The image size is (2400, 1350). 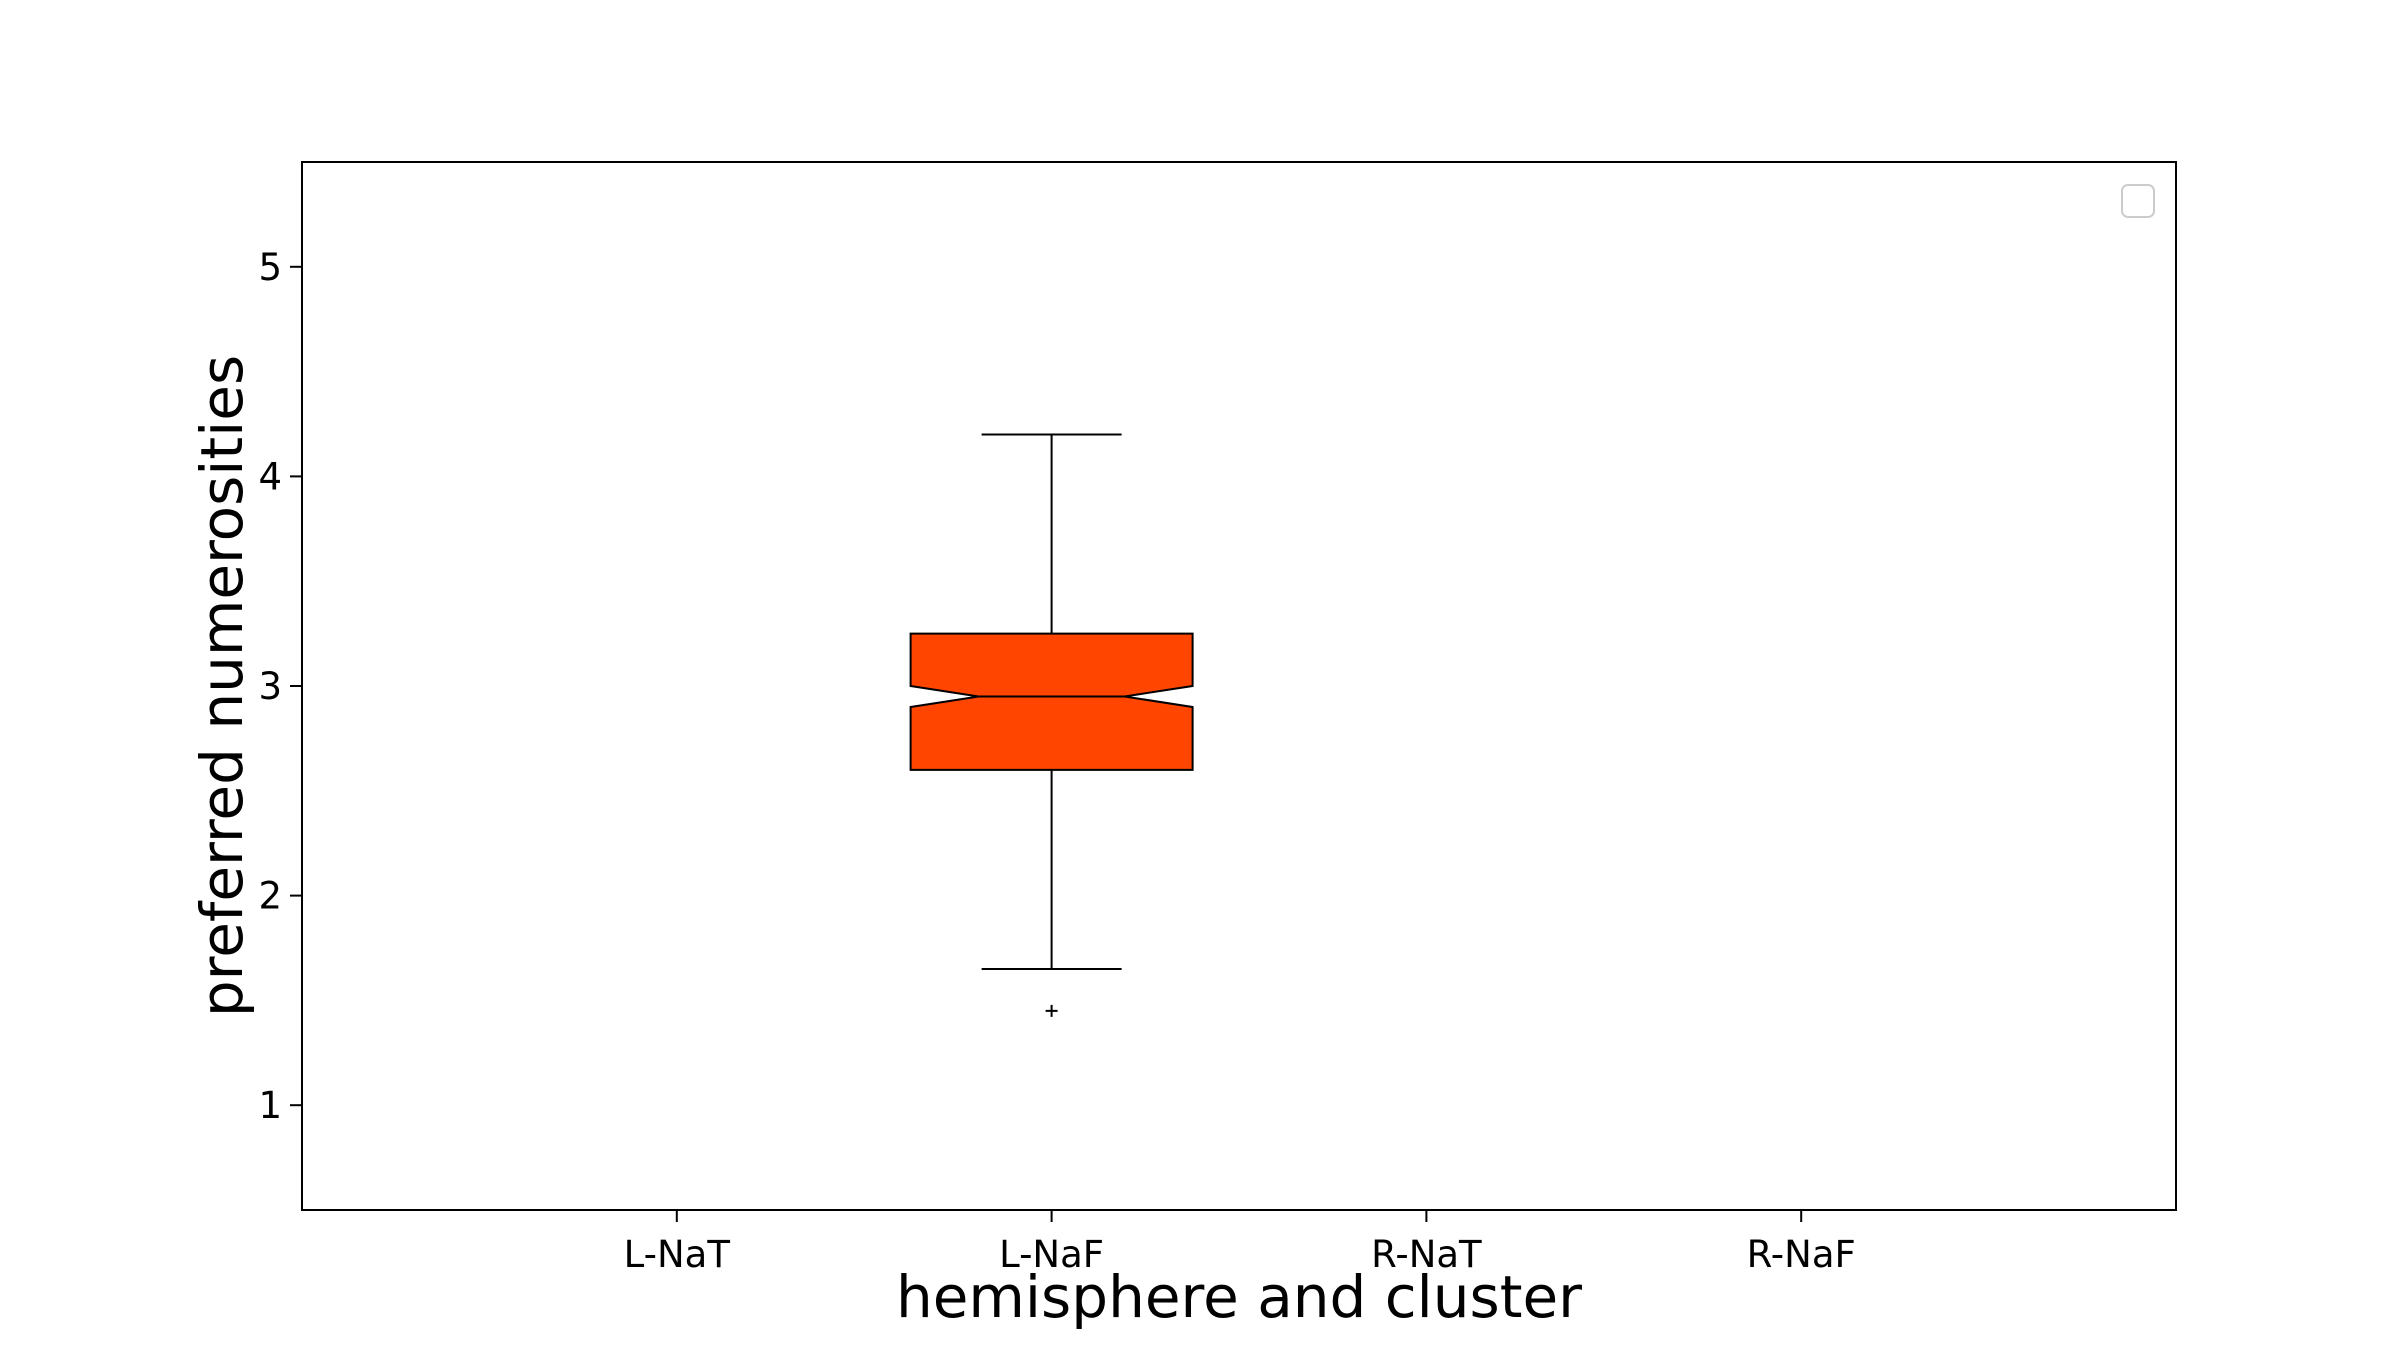 I want to click on outlier-marker, so click(x=1051, y=1010).